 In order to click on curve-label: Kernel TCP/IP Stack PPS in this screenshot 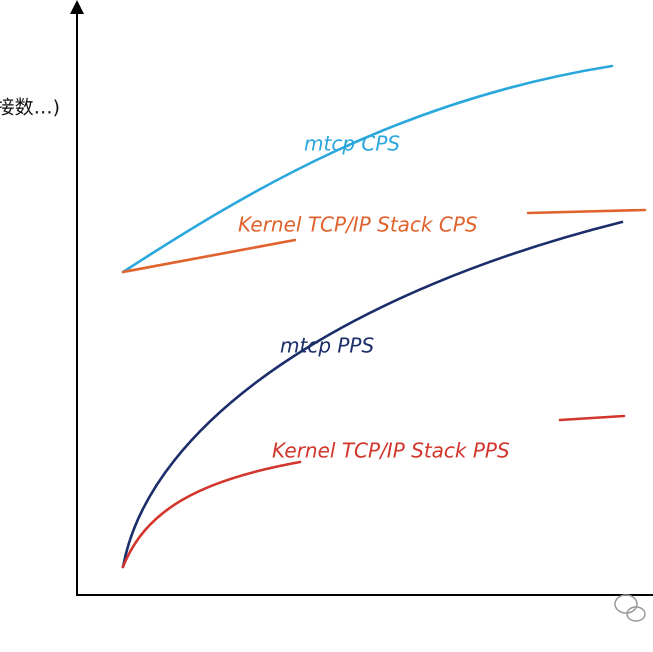, I will do `click(391, 451)`.